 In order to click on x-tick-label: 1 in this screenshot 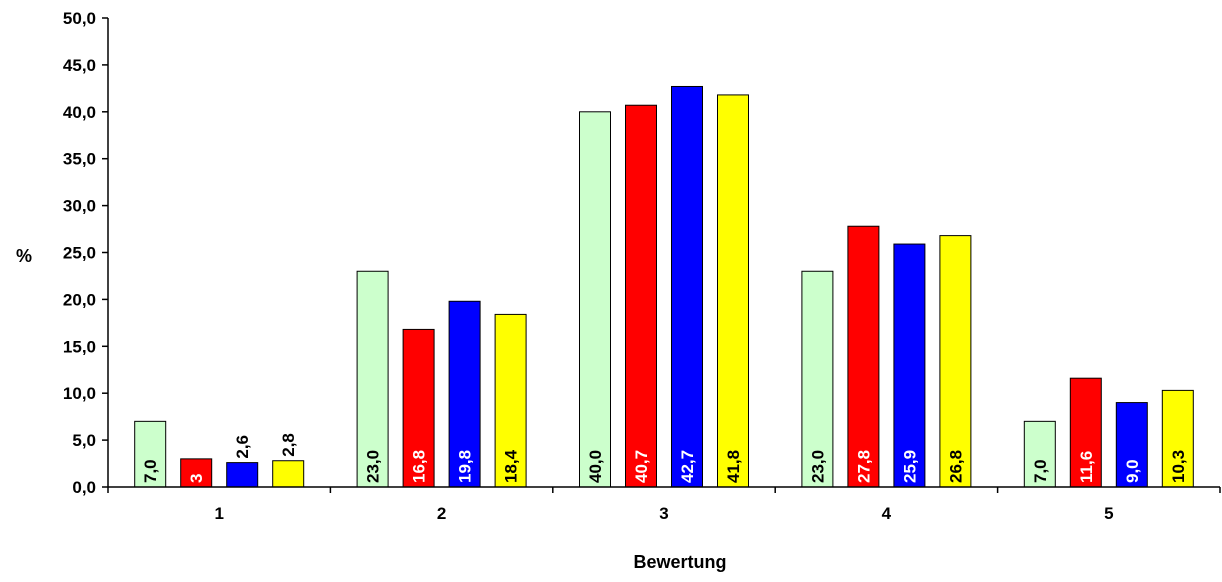, I will do `click(218, 513)`.